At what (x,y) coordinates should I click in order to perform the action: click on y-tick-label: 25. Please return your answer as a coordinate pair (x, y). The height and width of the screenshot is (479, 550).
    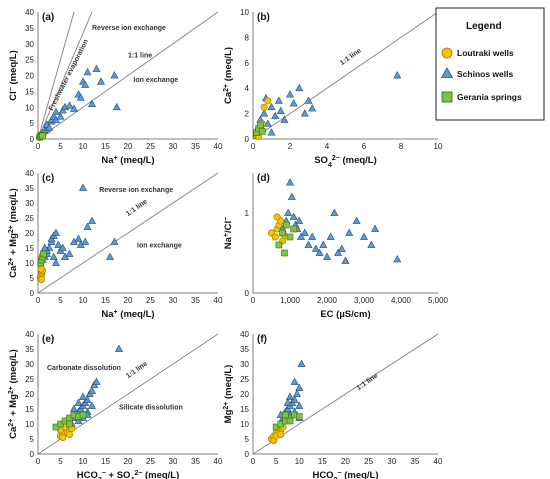
    Looking at the image, I should click on (29, 379).